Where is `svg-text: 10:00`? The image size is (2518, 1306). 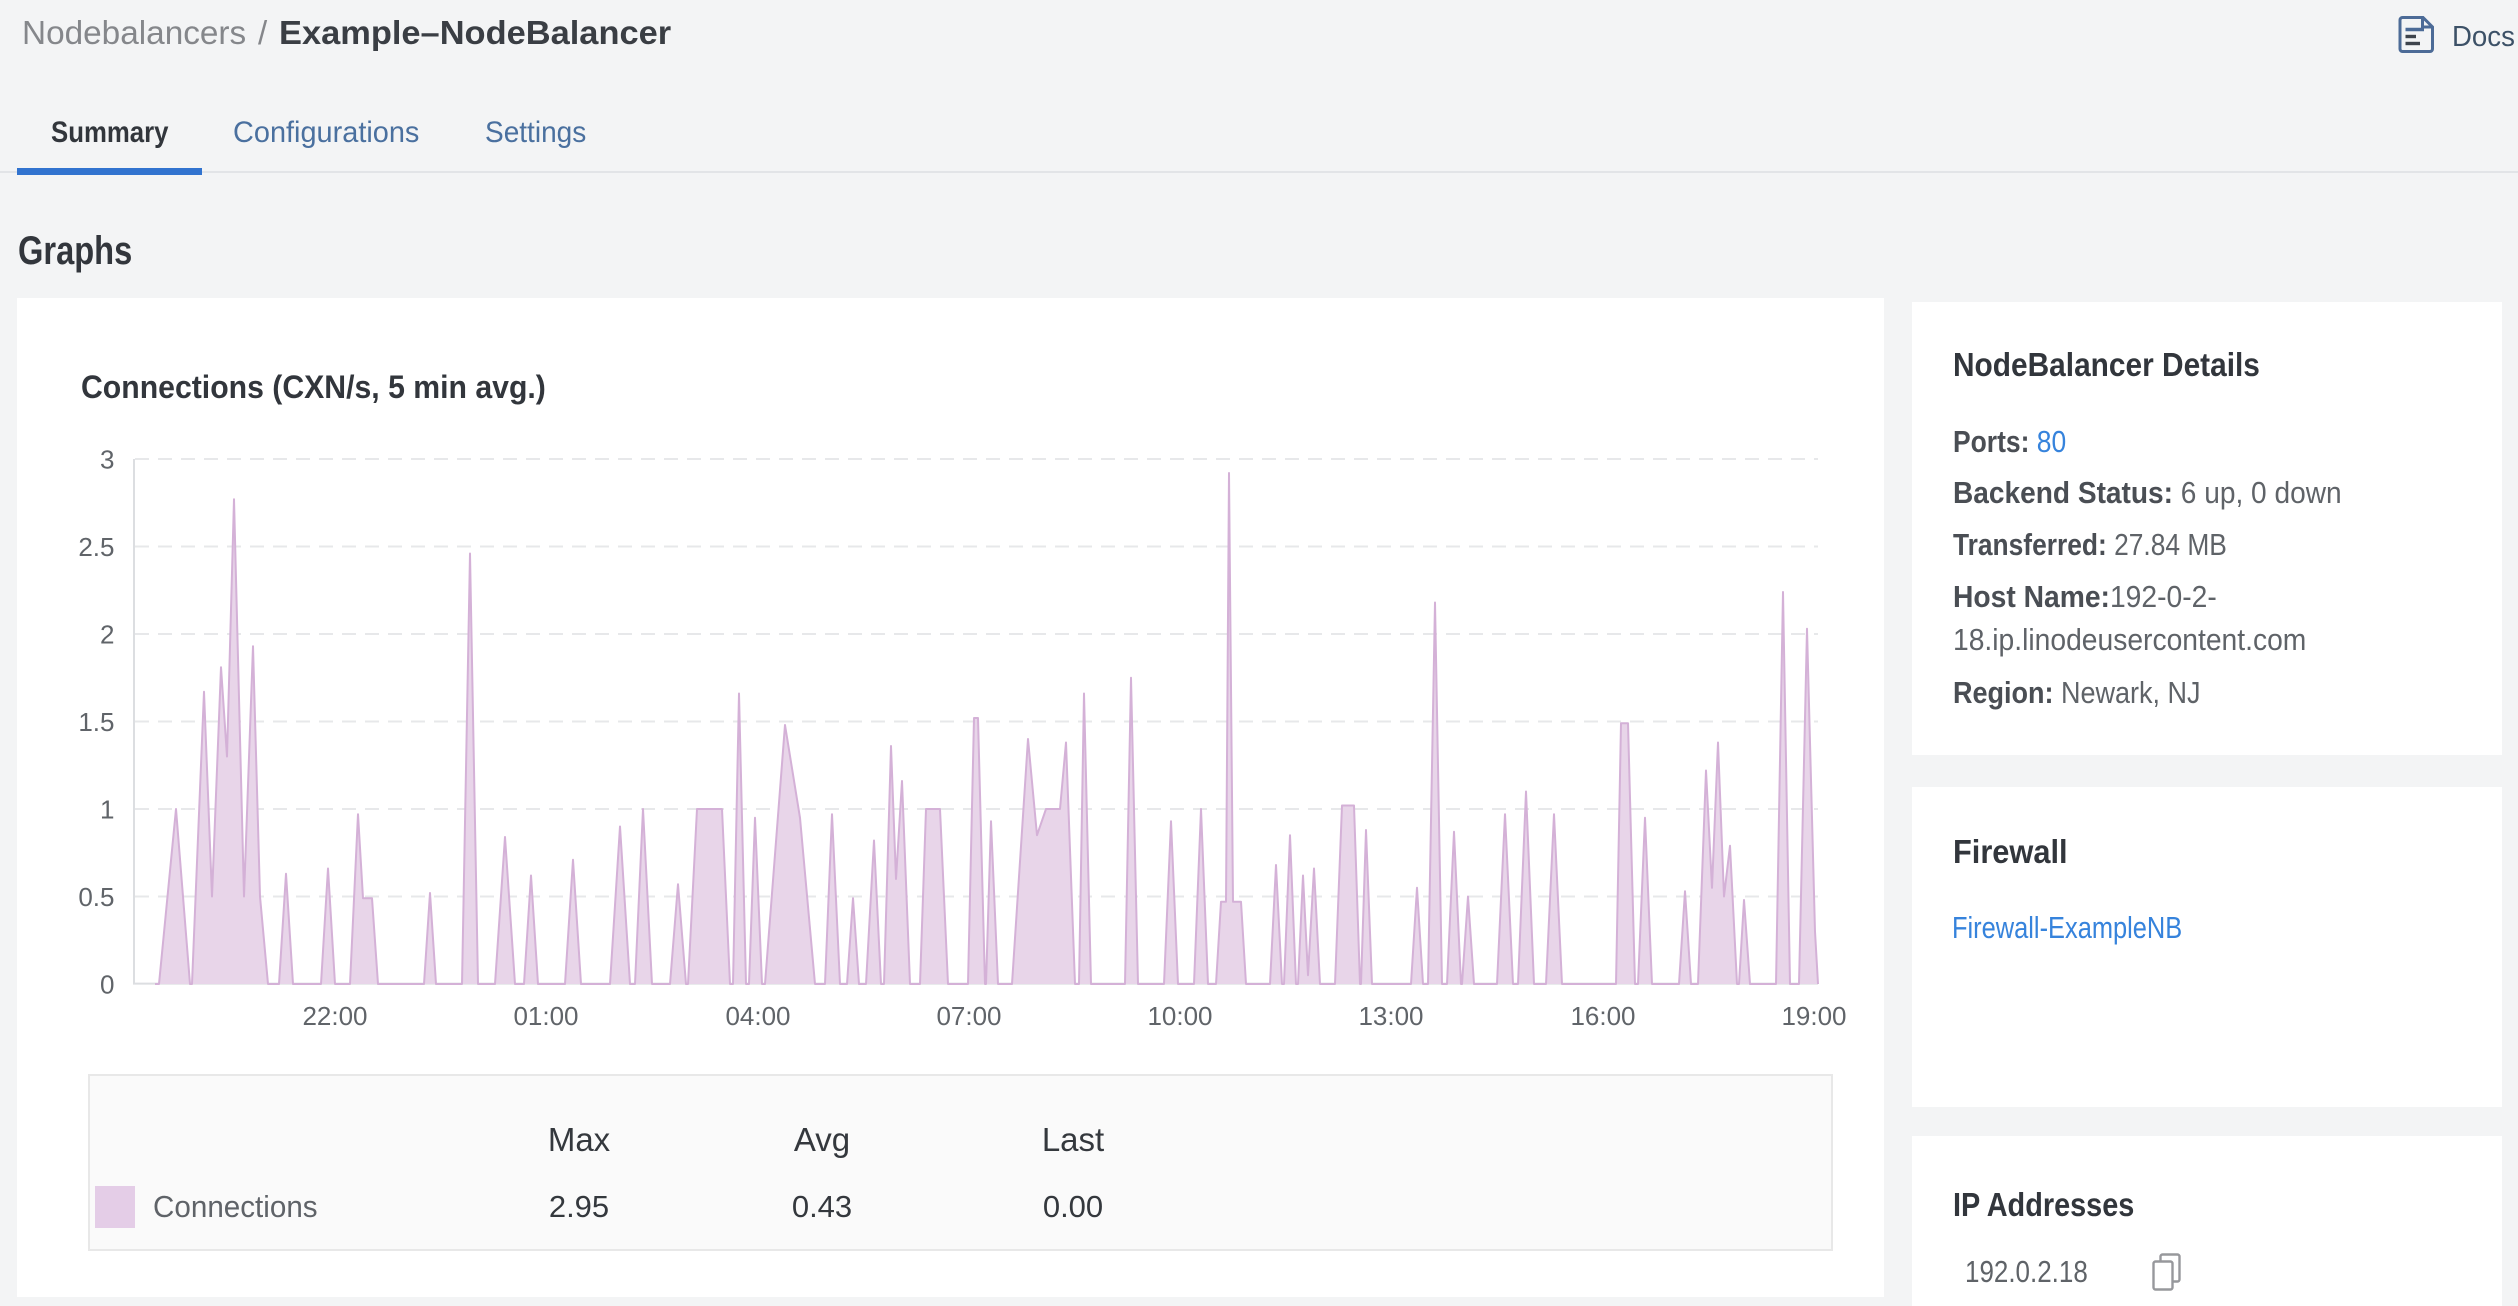
svg-text: 10:00 is located at coordinates (1179, 1016).